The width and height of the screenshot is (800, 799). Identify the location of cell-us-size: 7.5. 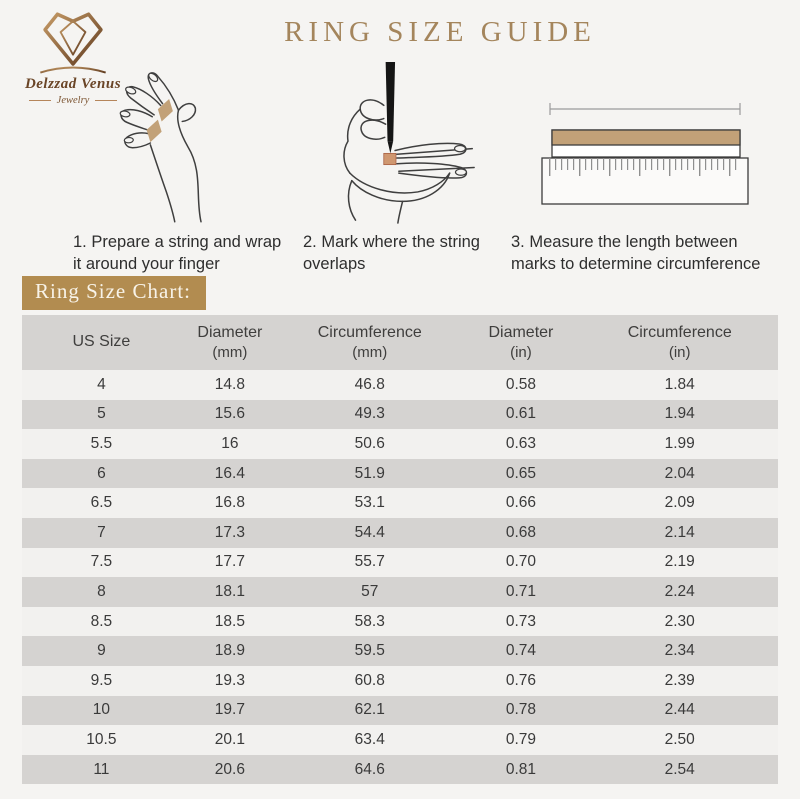
(101, 562).